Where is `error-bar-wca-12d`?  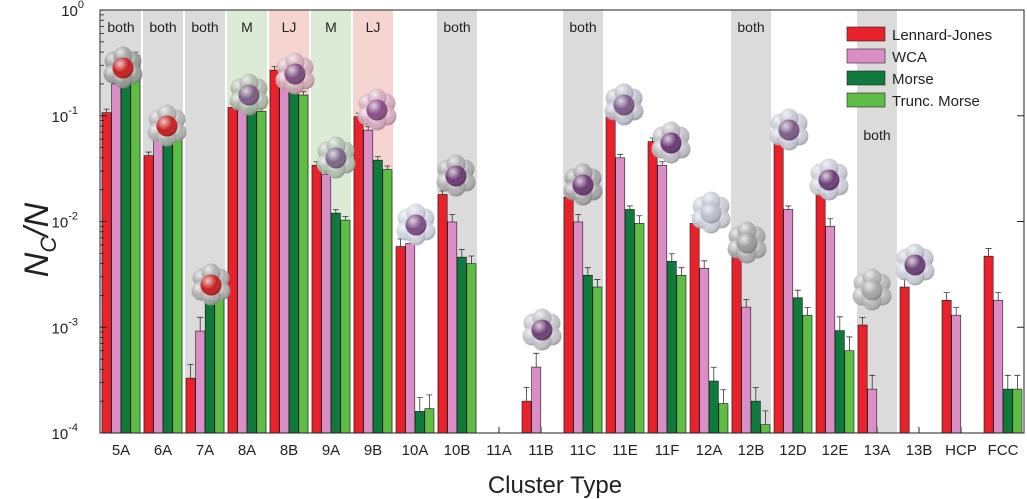
error-bar-wca-12d is located at coordinates (788, 207).